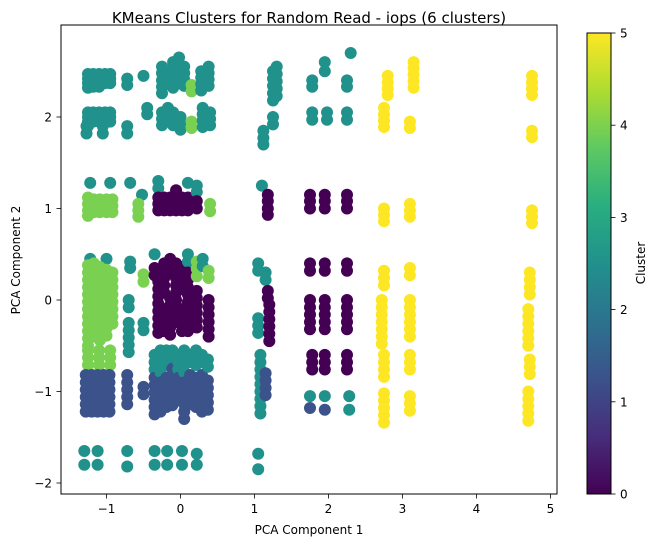 This screenshot has width=658, height=547. I want to click on x-tick-label: −1, so click(107, 509).